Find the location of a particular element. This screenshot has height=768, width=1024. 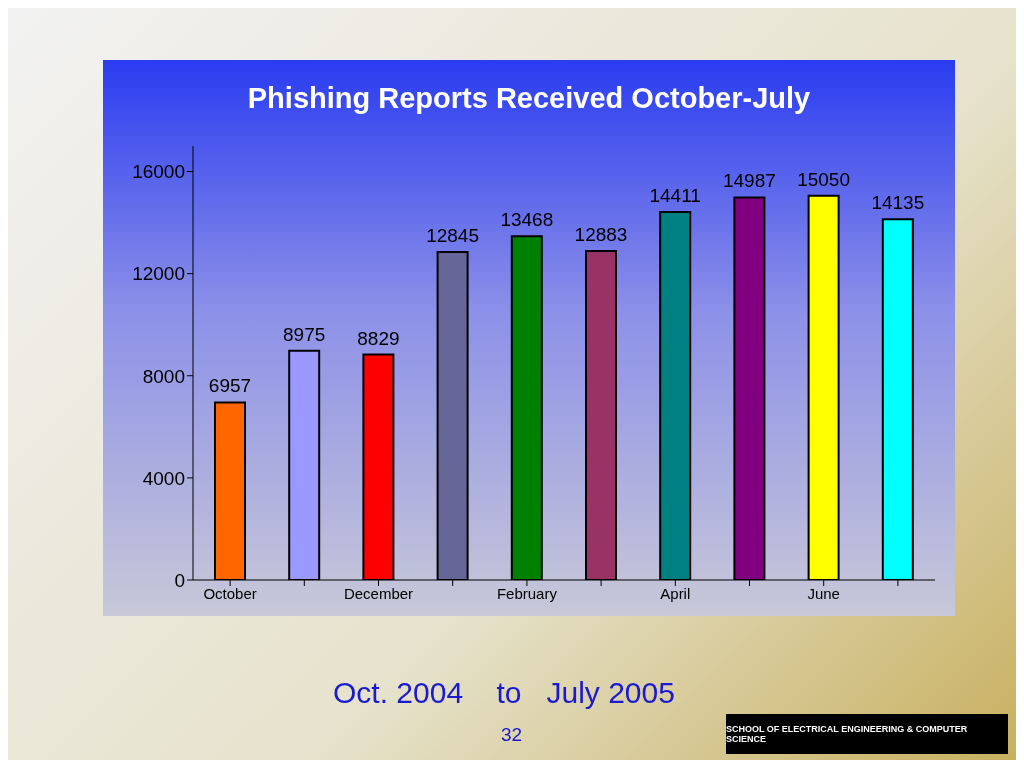

y-tick-label: 8000 is located at coordinates (163, 376).